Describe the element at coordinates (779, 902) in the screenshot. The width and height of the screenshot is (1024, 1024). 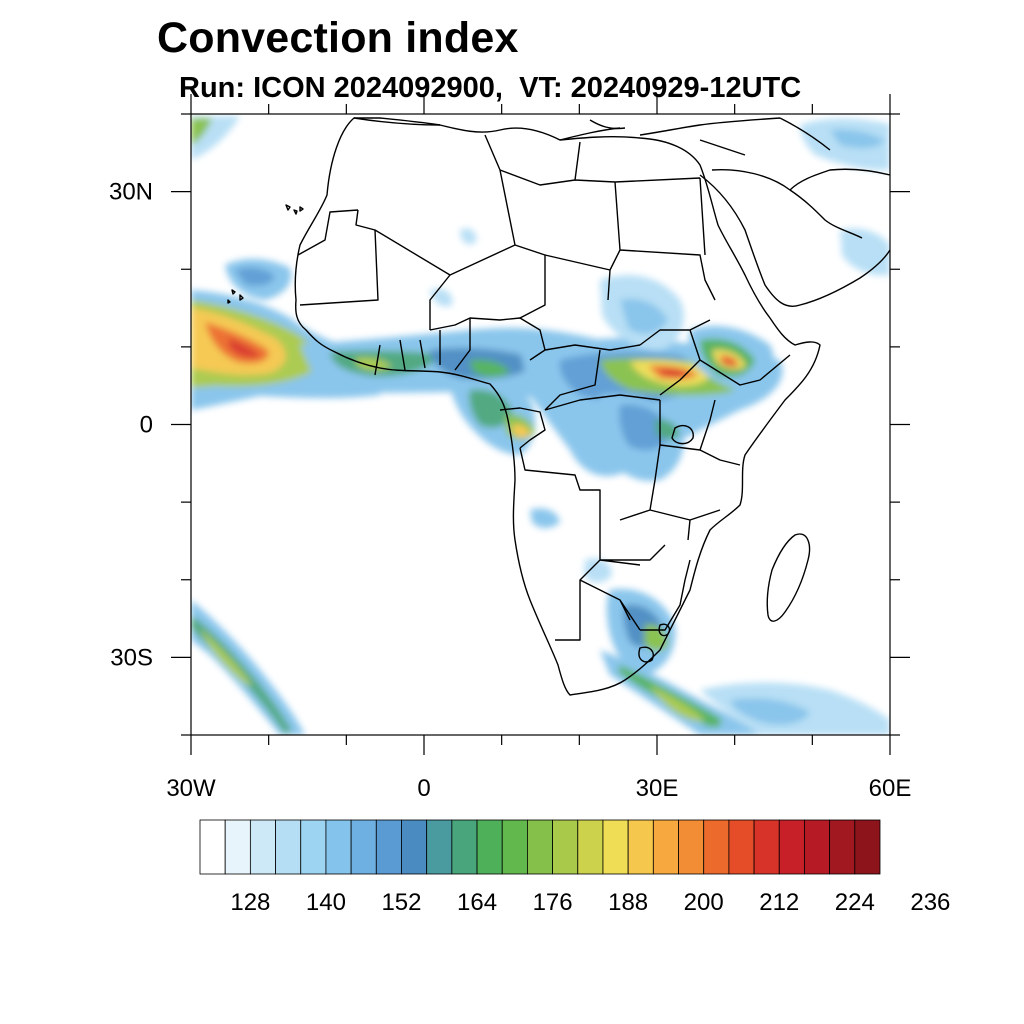
I see `colorbar-label: 212` at that location.